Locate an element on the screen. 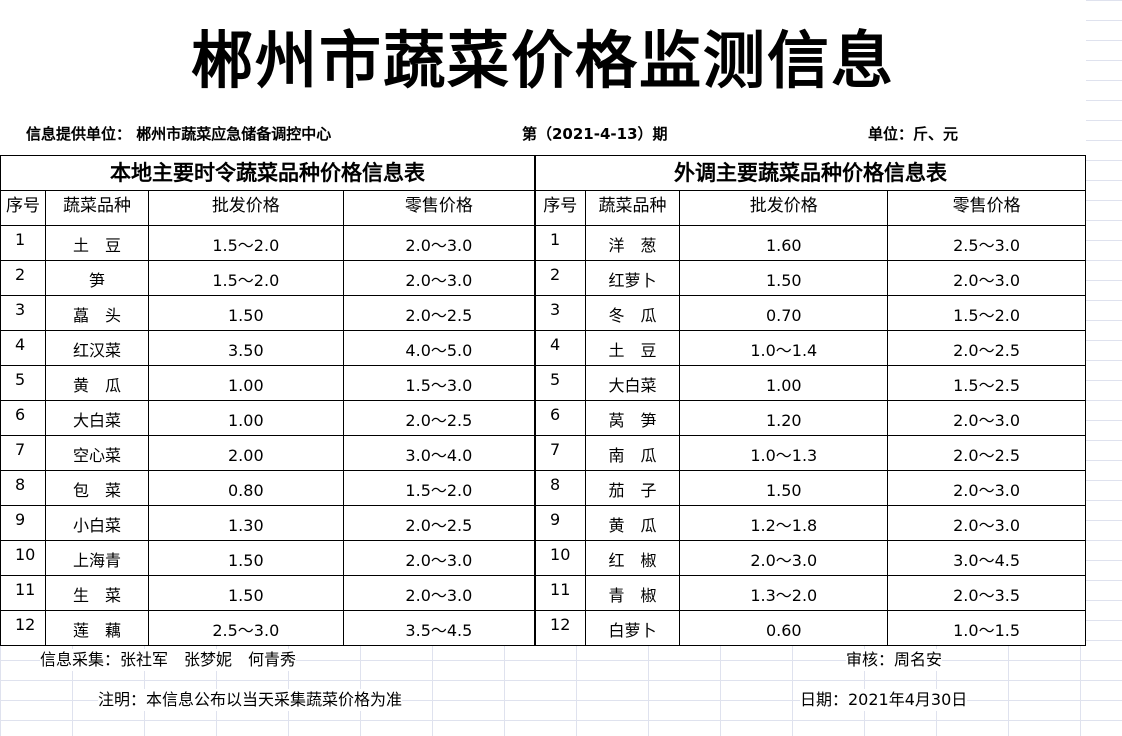 The image size is (1122, 736). local-cell-retail: 1.5～3.0 is located at coordinates (439, 383).